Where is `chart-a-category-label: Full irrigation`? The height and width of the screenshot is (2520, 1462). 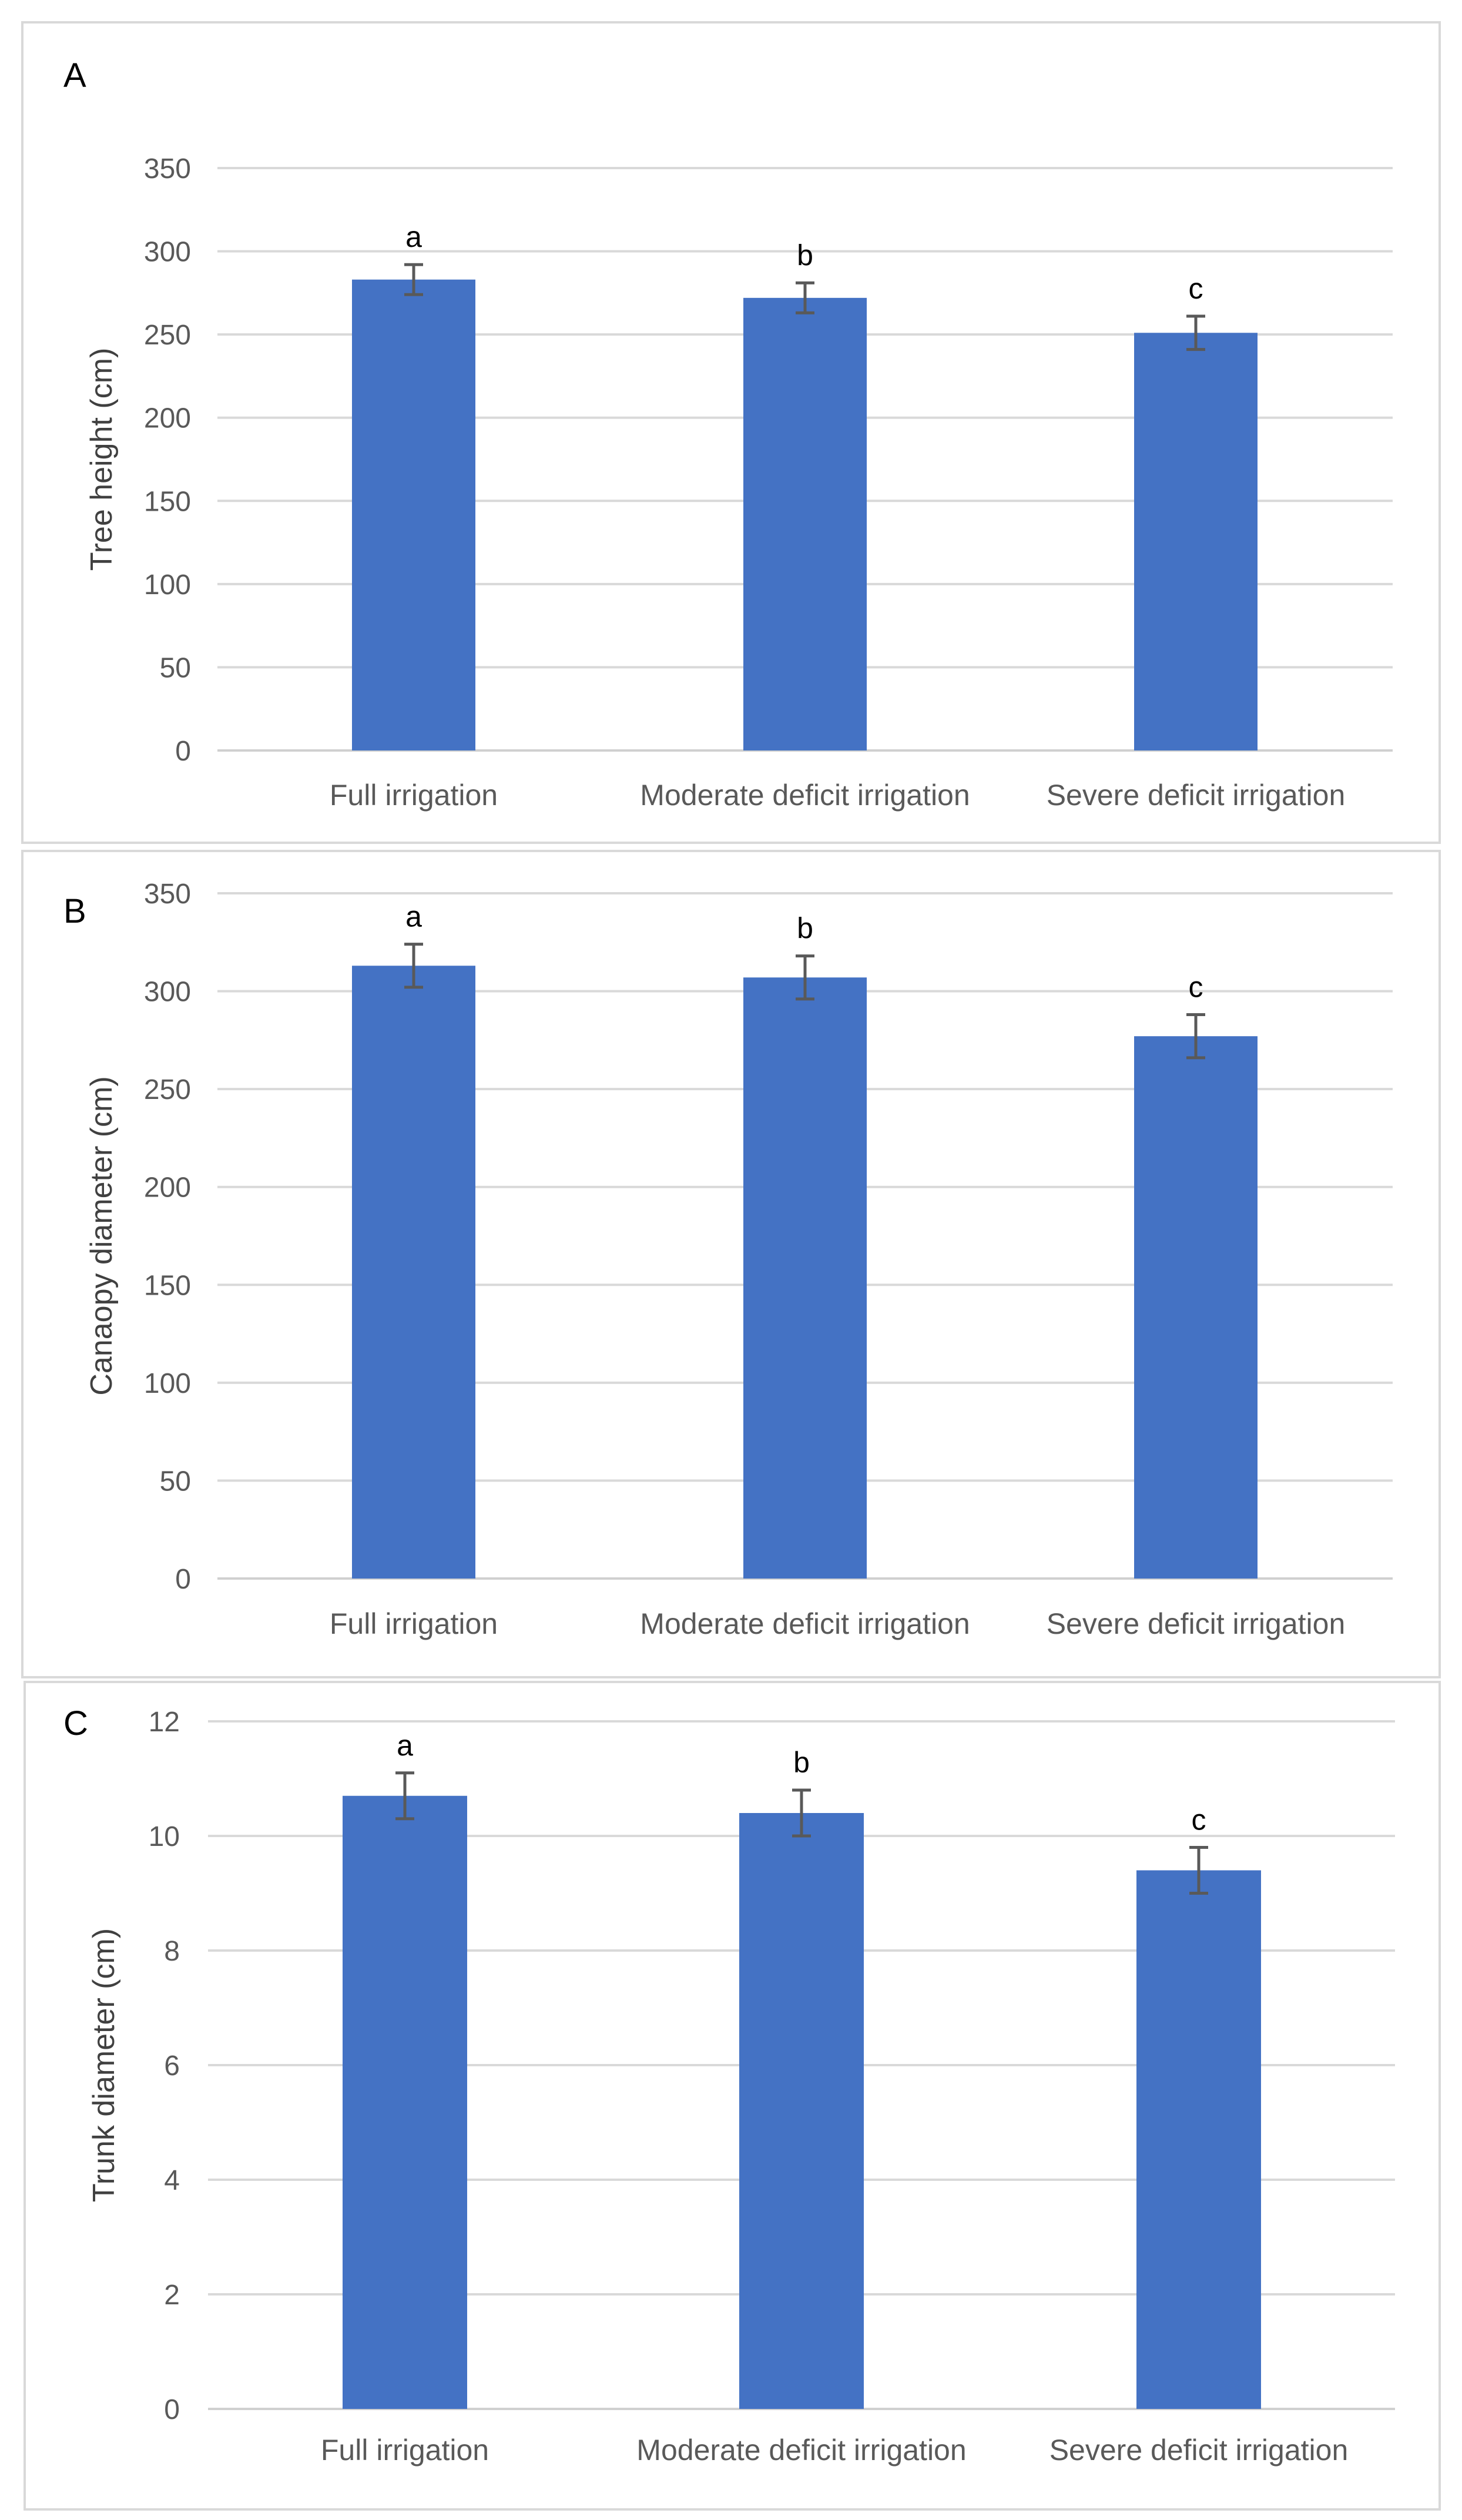
chart-a-category-label: Full irrigation is located at coordinates (414, 795).